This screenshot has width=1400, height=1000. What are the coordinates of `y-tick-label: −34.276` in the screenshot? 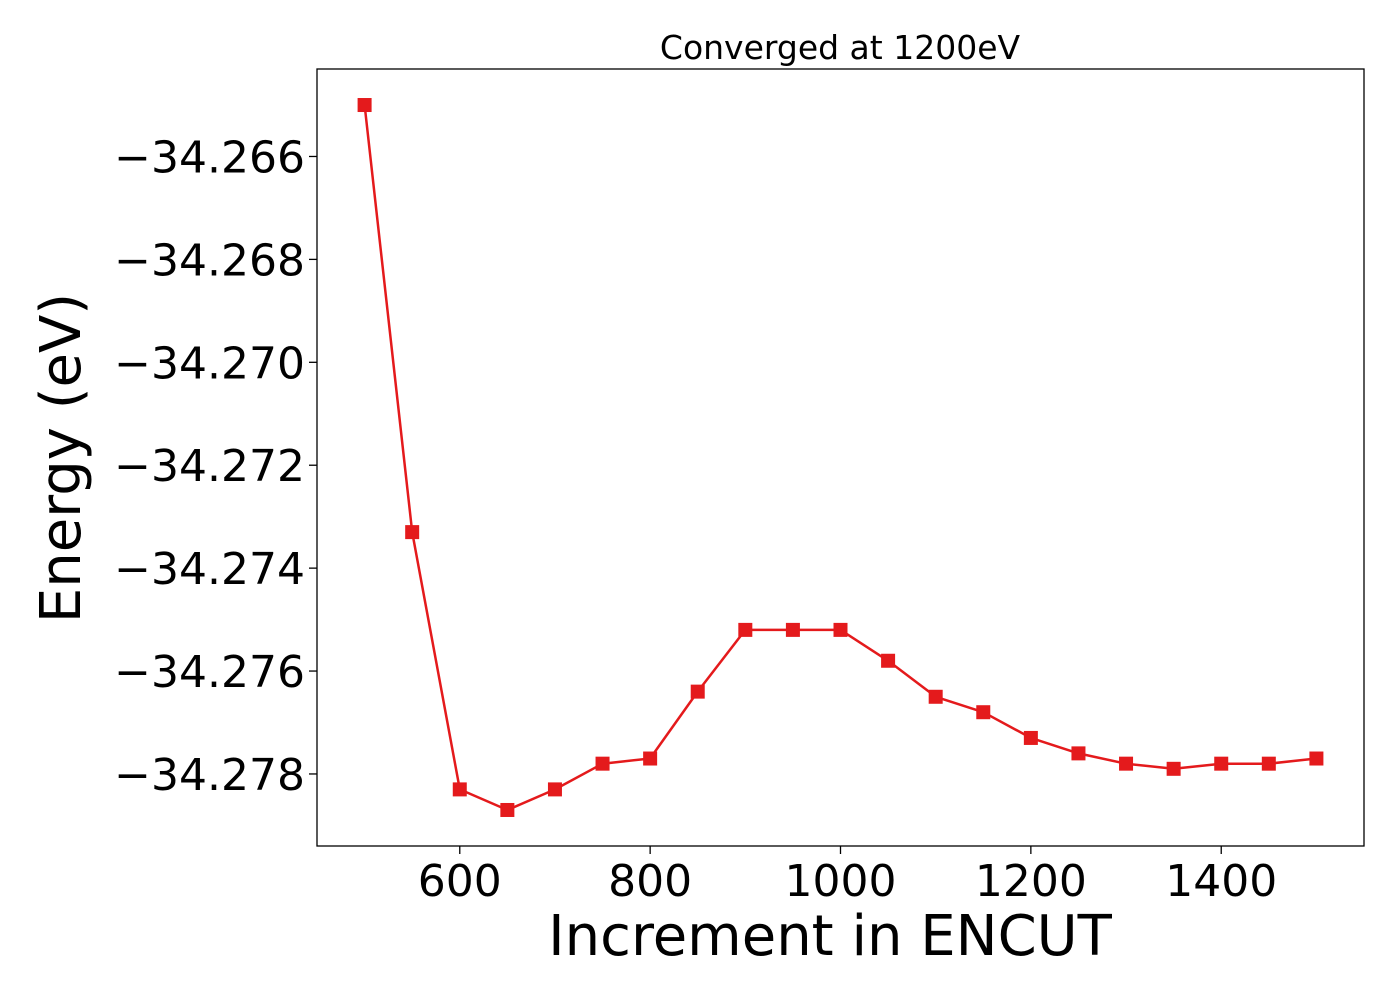 It's located at (209, 672).